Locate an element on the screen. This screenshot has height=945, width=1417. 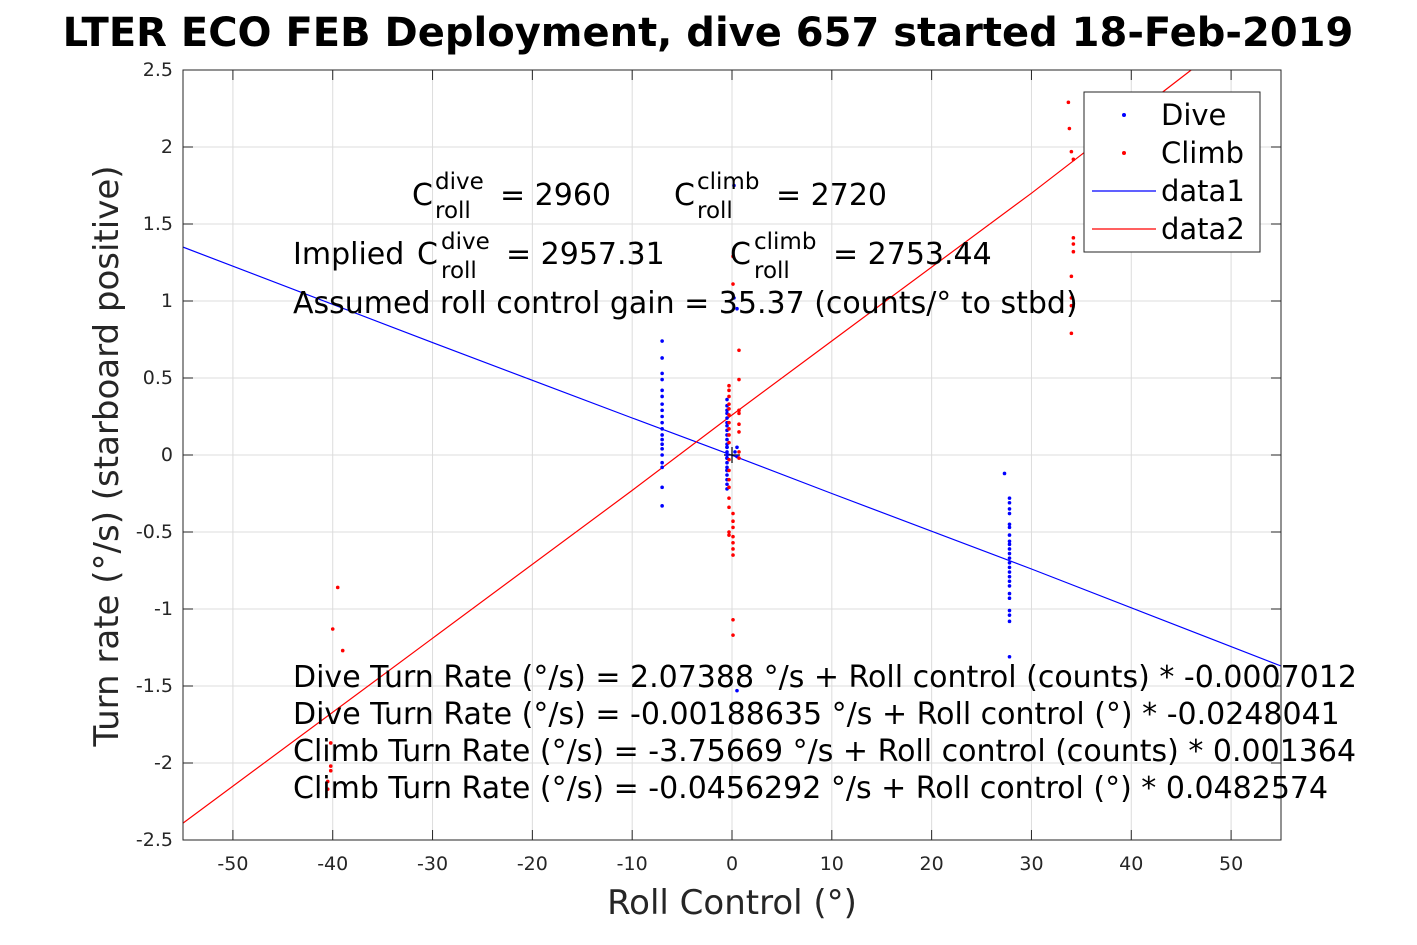
y-tick-label: -1 is located at coordinates (163, 609).